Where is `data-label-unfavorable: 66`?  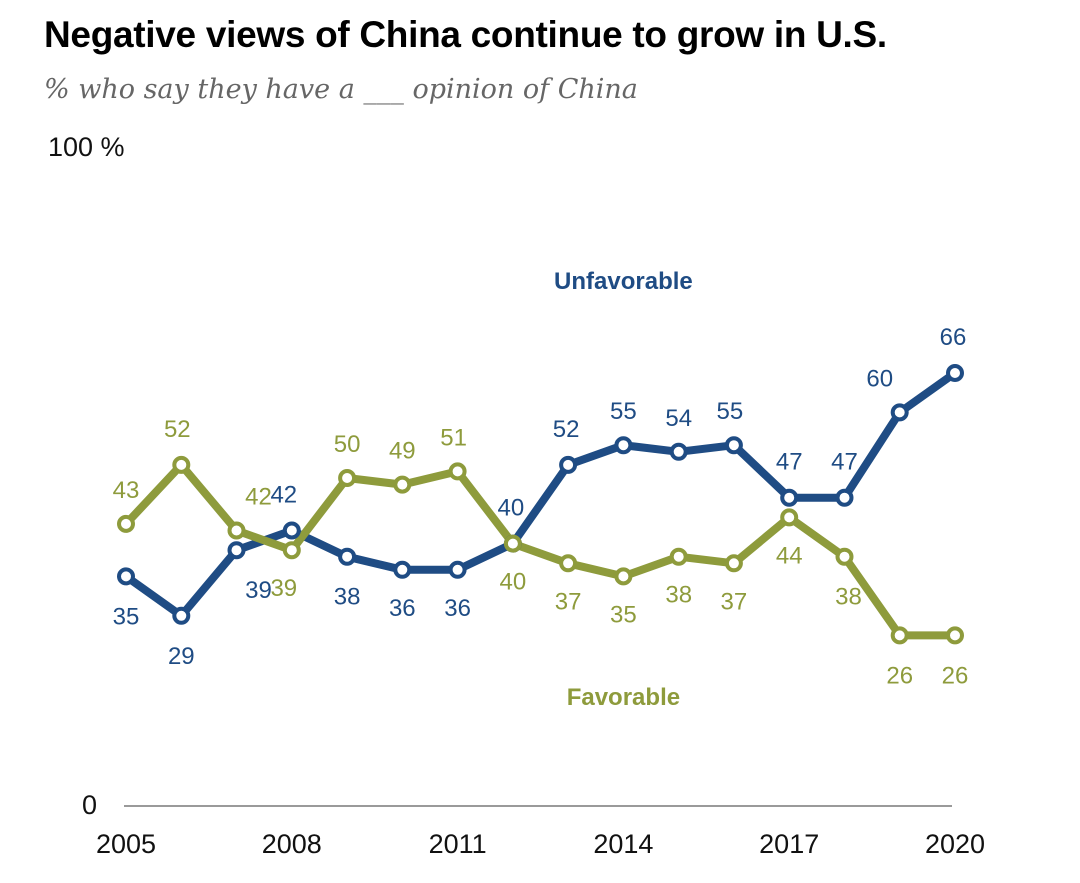 data-label-unfavorable: 66 is located at coordinates (953, 337).